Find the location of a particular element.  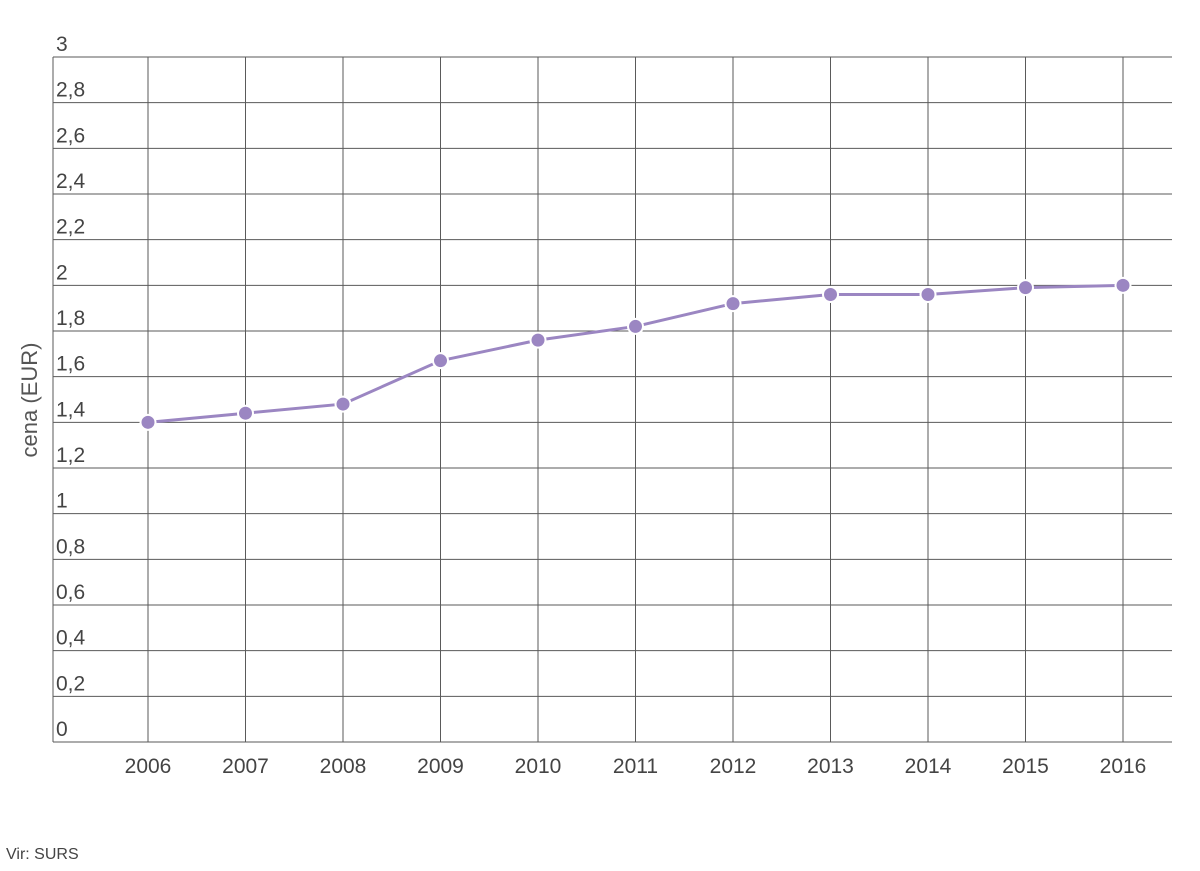

series is located at coordinates (635, 353).